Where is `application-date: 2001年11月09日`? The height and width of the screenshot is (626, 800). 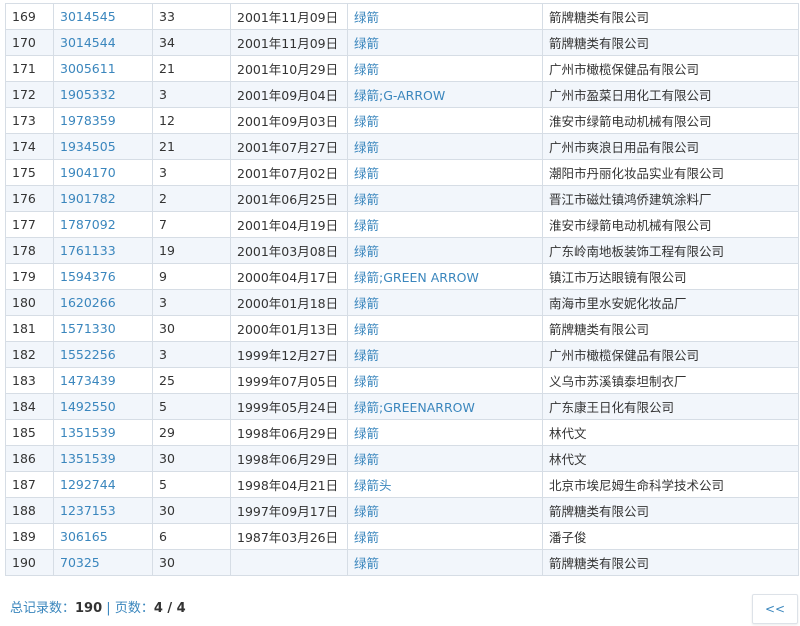
application-date: 2001年11月09日 is located at coordinates (289, 16).